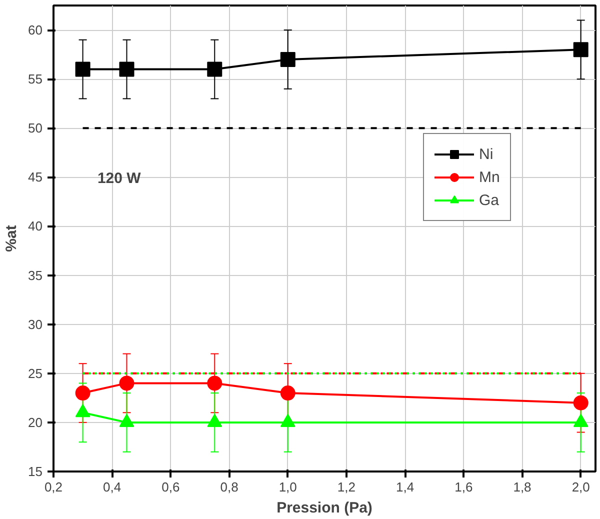 Image resolution: width=600 pixels, height=519 pixels. I want to click on x-tick-label: 1,2, so click(346, 487).